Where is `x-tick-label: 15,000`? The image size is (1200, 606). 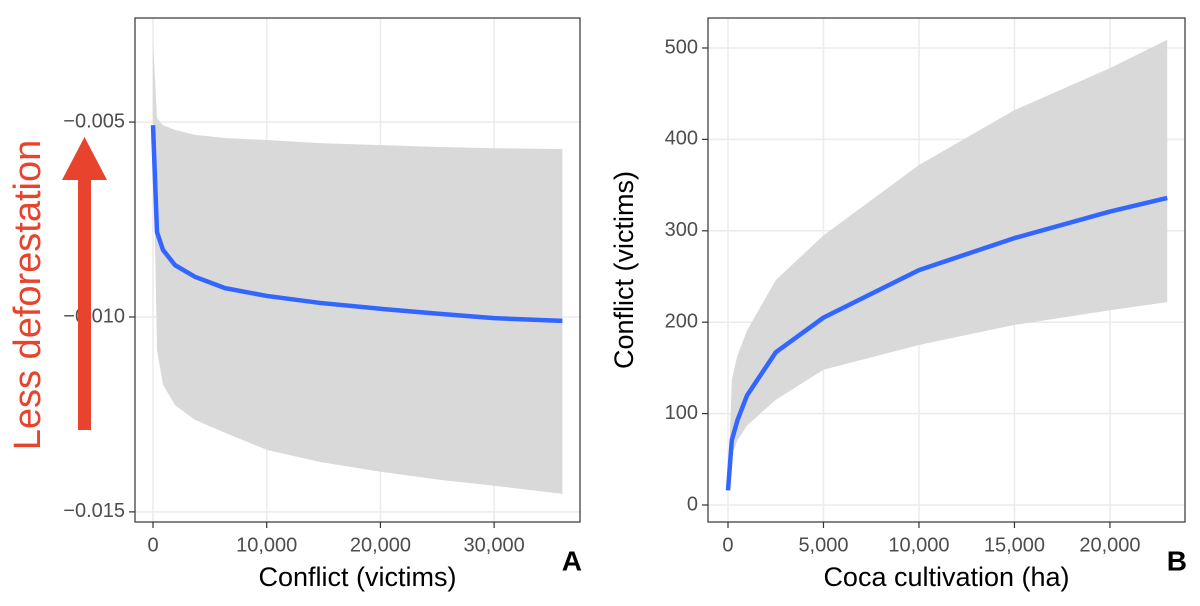 x-tick-label: 15,000 is located at coordinates (1014, 545).